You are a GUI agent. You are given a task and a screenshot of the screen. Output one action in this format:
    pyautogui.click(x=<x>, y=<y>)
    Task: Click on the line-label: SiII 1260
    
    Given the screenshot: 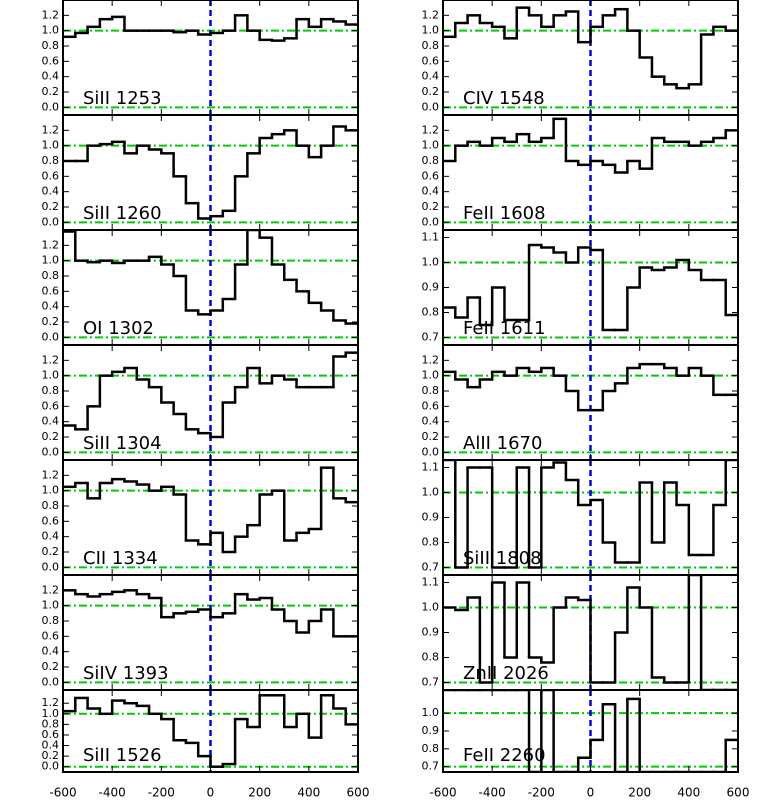 What is the action you would take?
    pyautogui.click(x=122, y=213)
    